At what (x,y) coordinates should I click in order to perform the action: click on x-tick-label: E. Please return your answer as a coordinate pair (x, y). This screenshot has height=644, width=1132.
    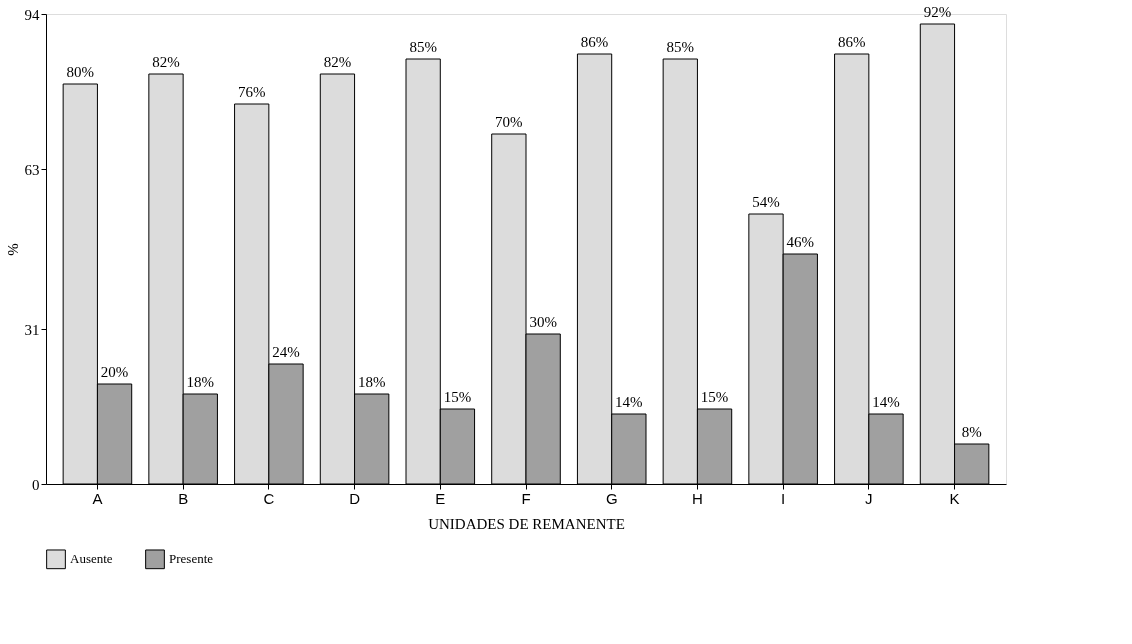
    Looking at the image, I should click on (440, 498).